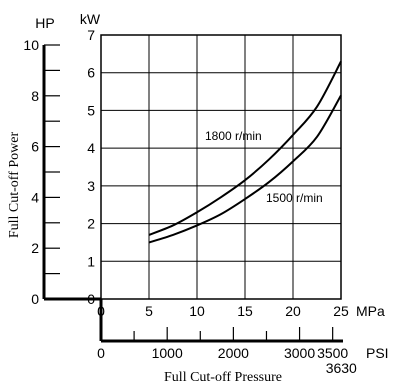 Image resolution: width=395 pixels, height=385 pixels. I want to click on hp-tick-label: 6, so click(35, 147).